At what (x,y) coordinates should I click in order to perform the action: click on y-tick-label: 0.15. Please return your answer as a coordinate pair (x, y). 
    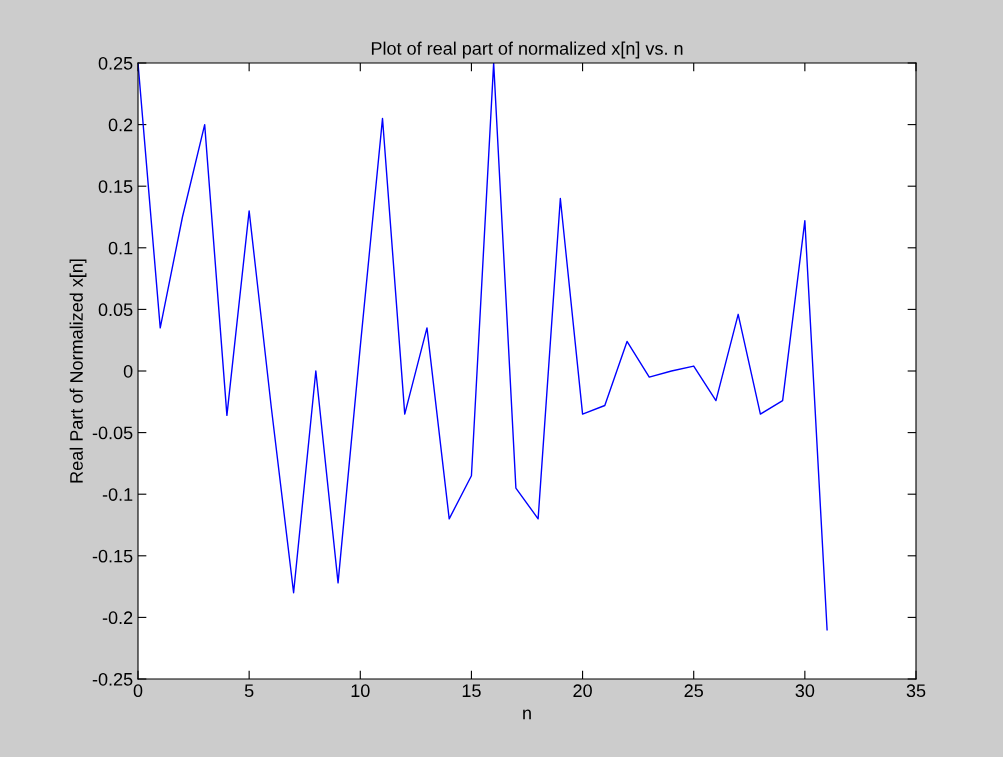
    Looking at the image, I should click on (115, 186).